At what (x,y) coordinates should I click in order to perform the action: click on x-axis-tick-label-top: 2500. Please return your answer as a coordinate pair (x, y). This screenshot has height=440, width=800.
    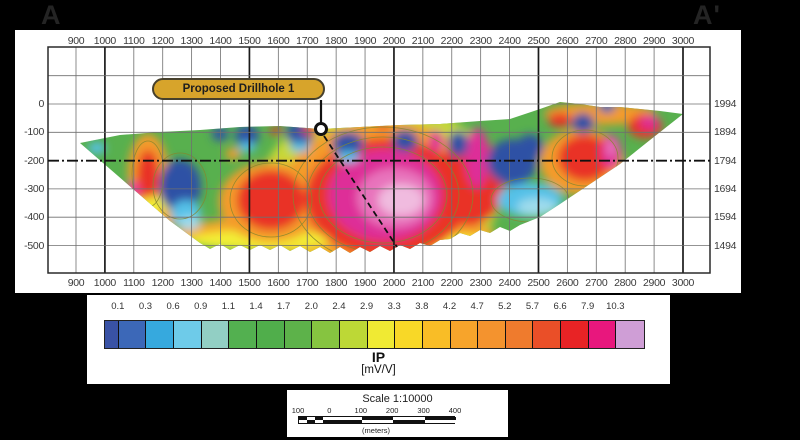
    Looking at the image, I should click on (538, 41).